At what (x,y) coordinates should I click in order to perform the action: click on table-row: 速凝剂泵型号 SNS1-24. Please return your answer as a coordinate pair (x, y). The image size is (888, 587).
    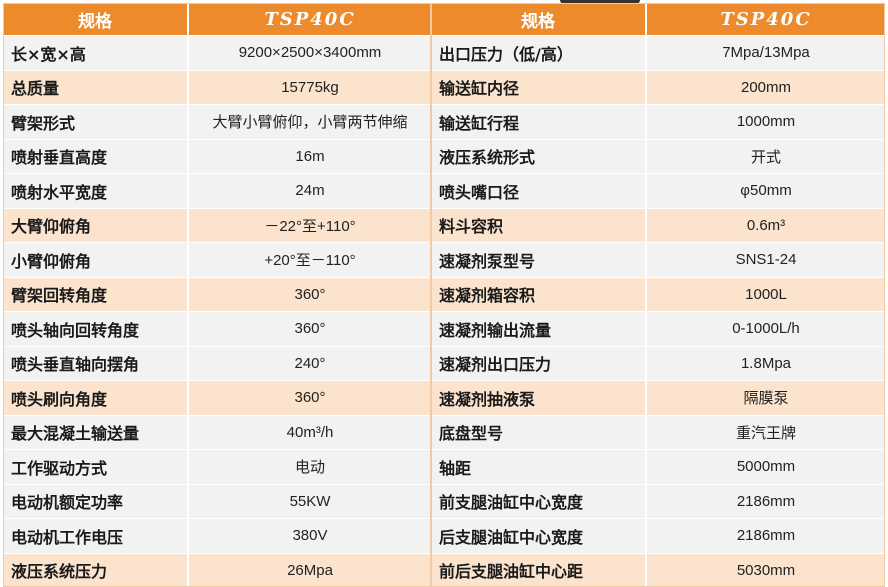
    Looking at the image, I should click on (658, 259).